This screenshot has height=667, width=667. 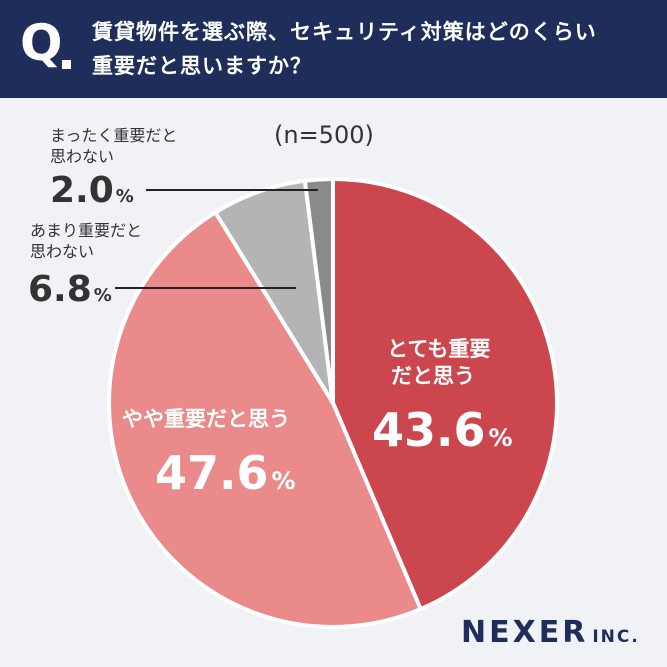 What do you see at coordinates (433, 376) in the screenshot?
I see `slice-label-very-line2: だと思う` at bounding box center [433, 376].